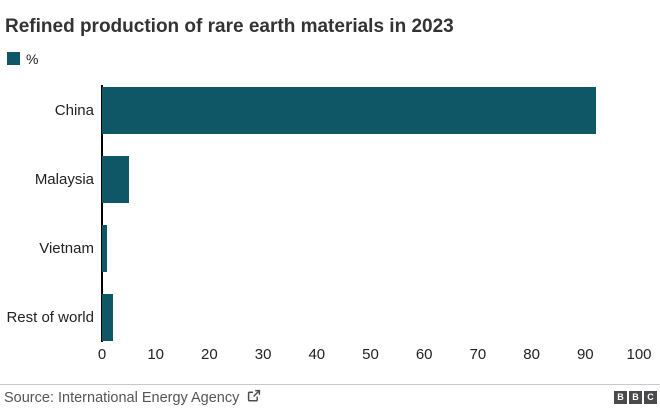  What do you see at coordinates (370, 354) in the screenshot?
I see `x-tick-label: 50` at bounding box center [370, 354].